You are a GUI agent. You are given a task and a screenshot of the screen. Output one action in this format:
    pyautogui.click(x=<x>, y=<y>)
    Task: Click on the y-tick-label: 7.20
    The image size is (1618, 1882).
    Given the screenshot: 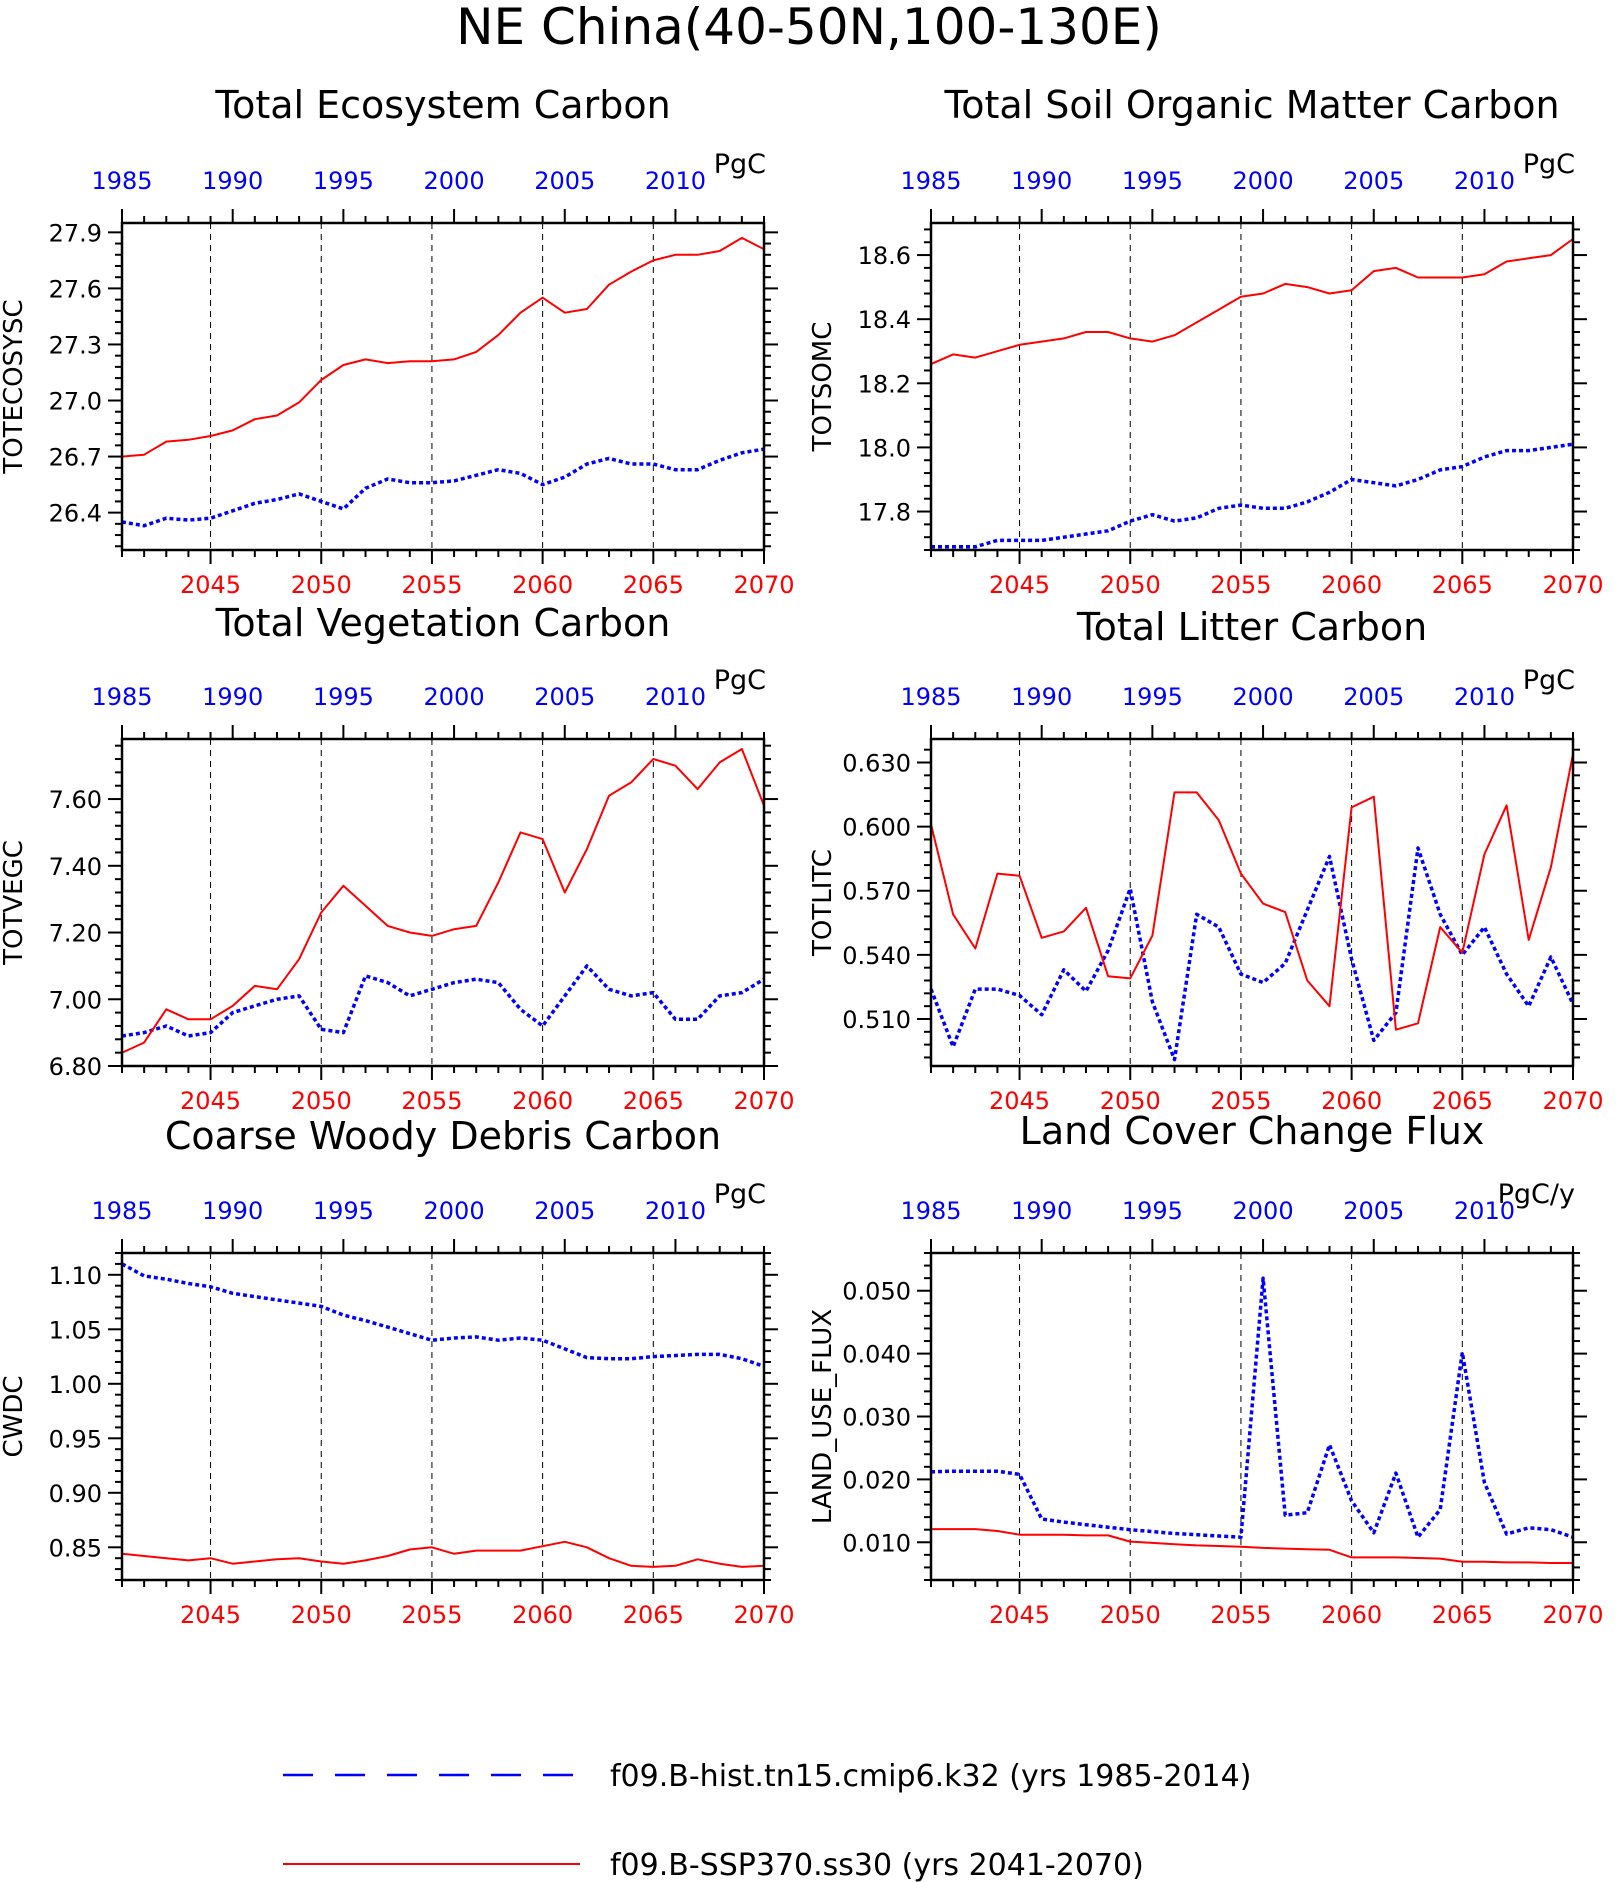 What is the action you would take?
    pyautogui.click(x=75, y=934)
    